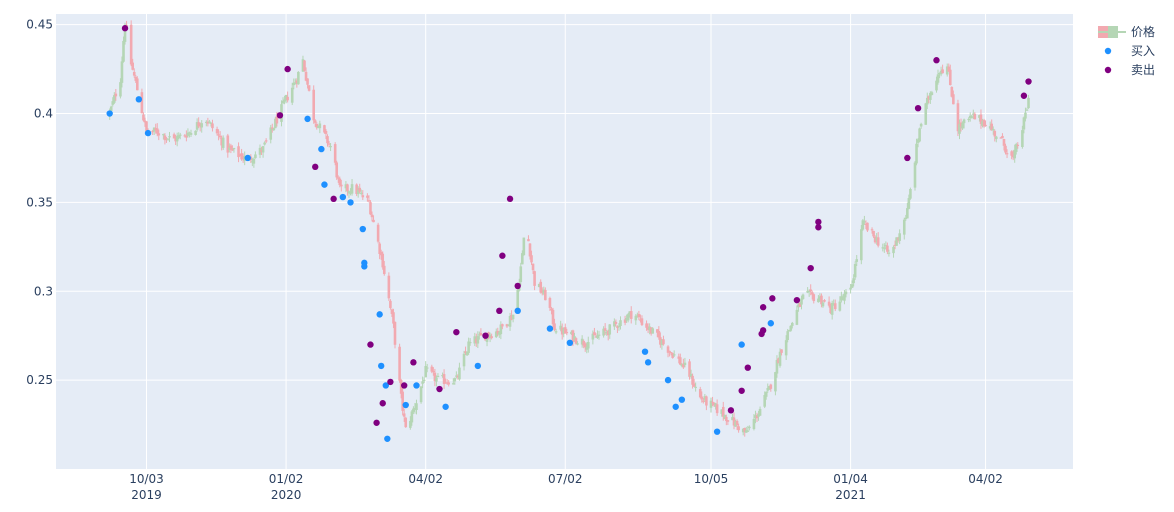  What do you see at coordinates (39, 202) in the screenshot?
I see `y-tick-label: 0.35` at bounding box center [39, 202].